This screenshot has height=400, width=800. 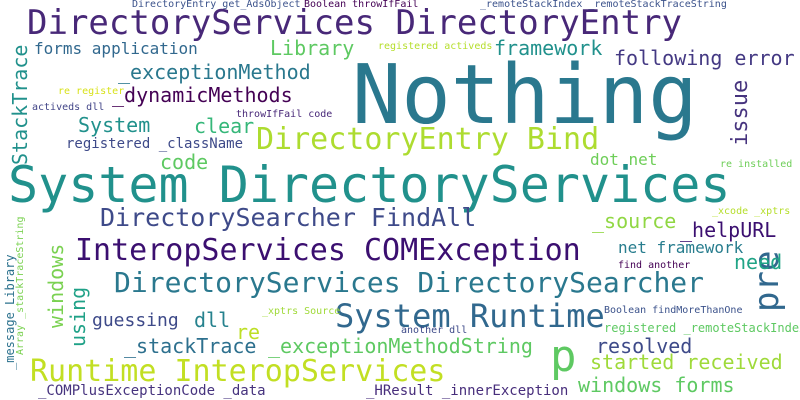 I want to click on word-boolean-findmorethanone: Boolean findMoreThanOne, so click(x=673, y=310).